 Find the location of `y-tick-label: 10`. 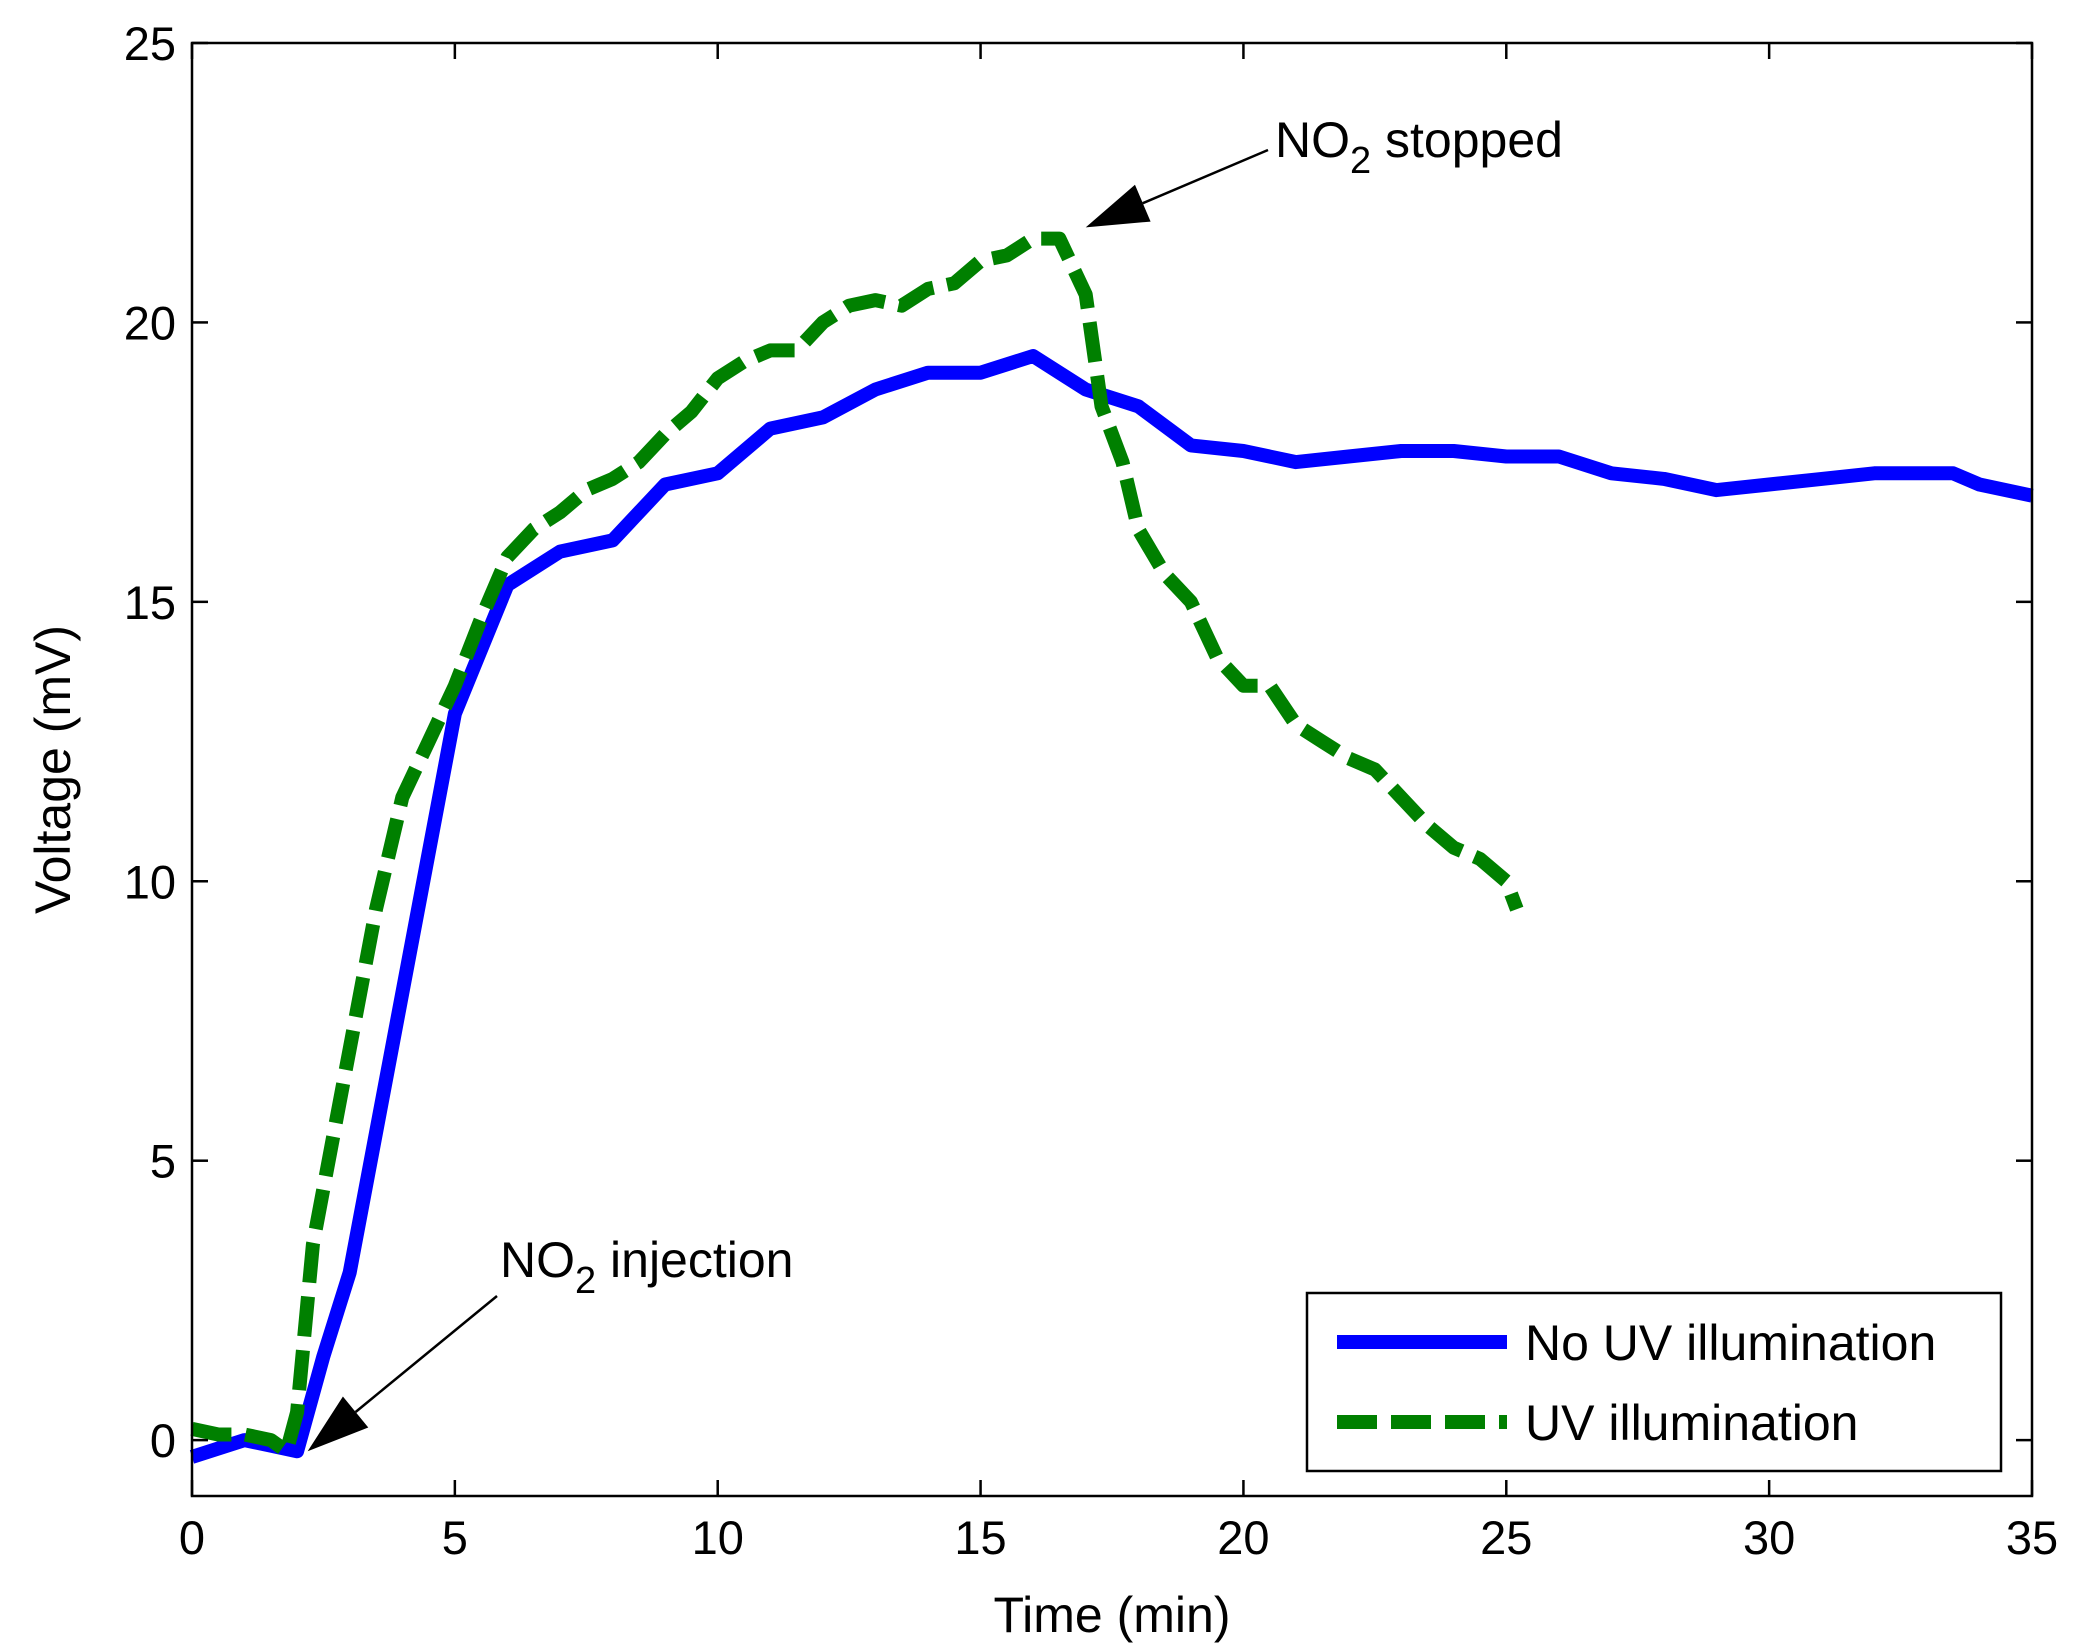

y-tick-label: 10 is located at coordinates (150, 881).